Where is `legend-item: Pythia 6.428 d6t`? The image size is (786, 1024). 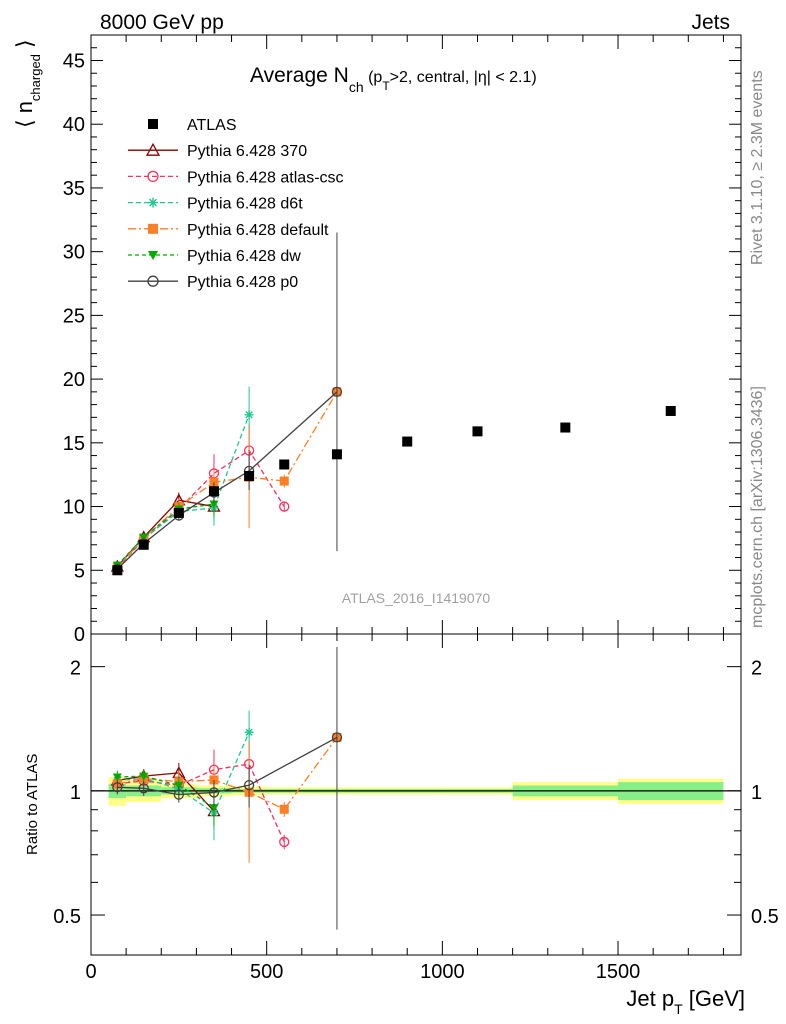
legend-item: Pythia 6.428 d6t is located at coordinates (215, 204).